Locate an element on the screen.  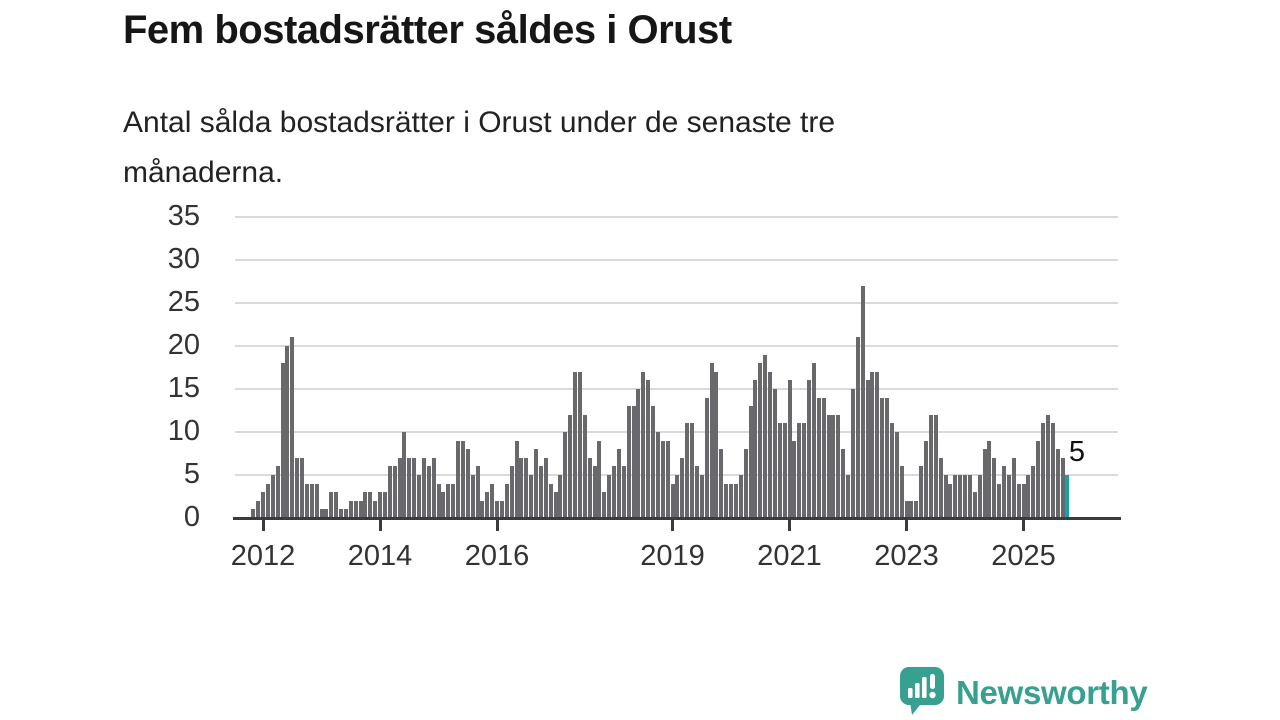
newsworthy-logo-text: Newsworthy is located at coordinates (1052, 692).